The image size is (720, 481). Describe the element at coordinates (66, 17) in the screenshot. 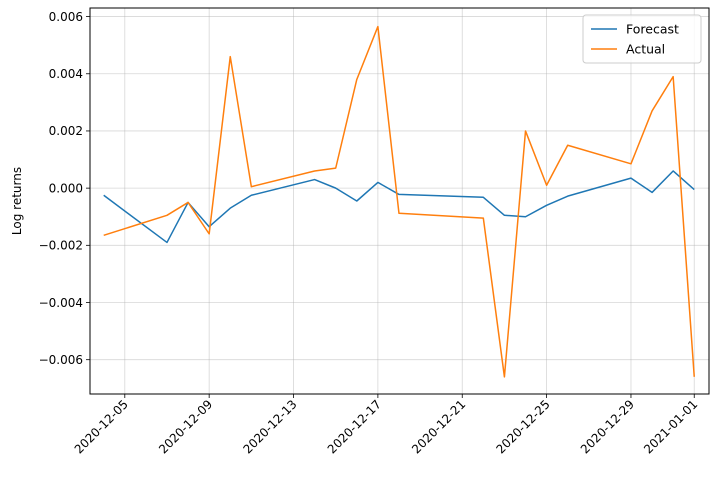

I see `y-tick-label: 0.006` at that location.